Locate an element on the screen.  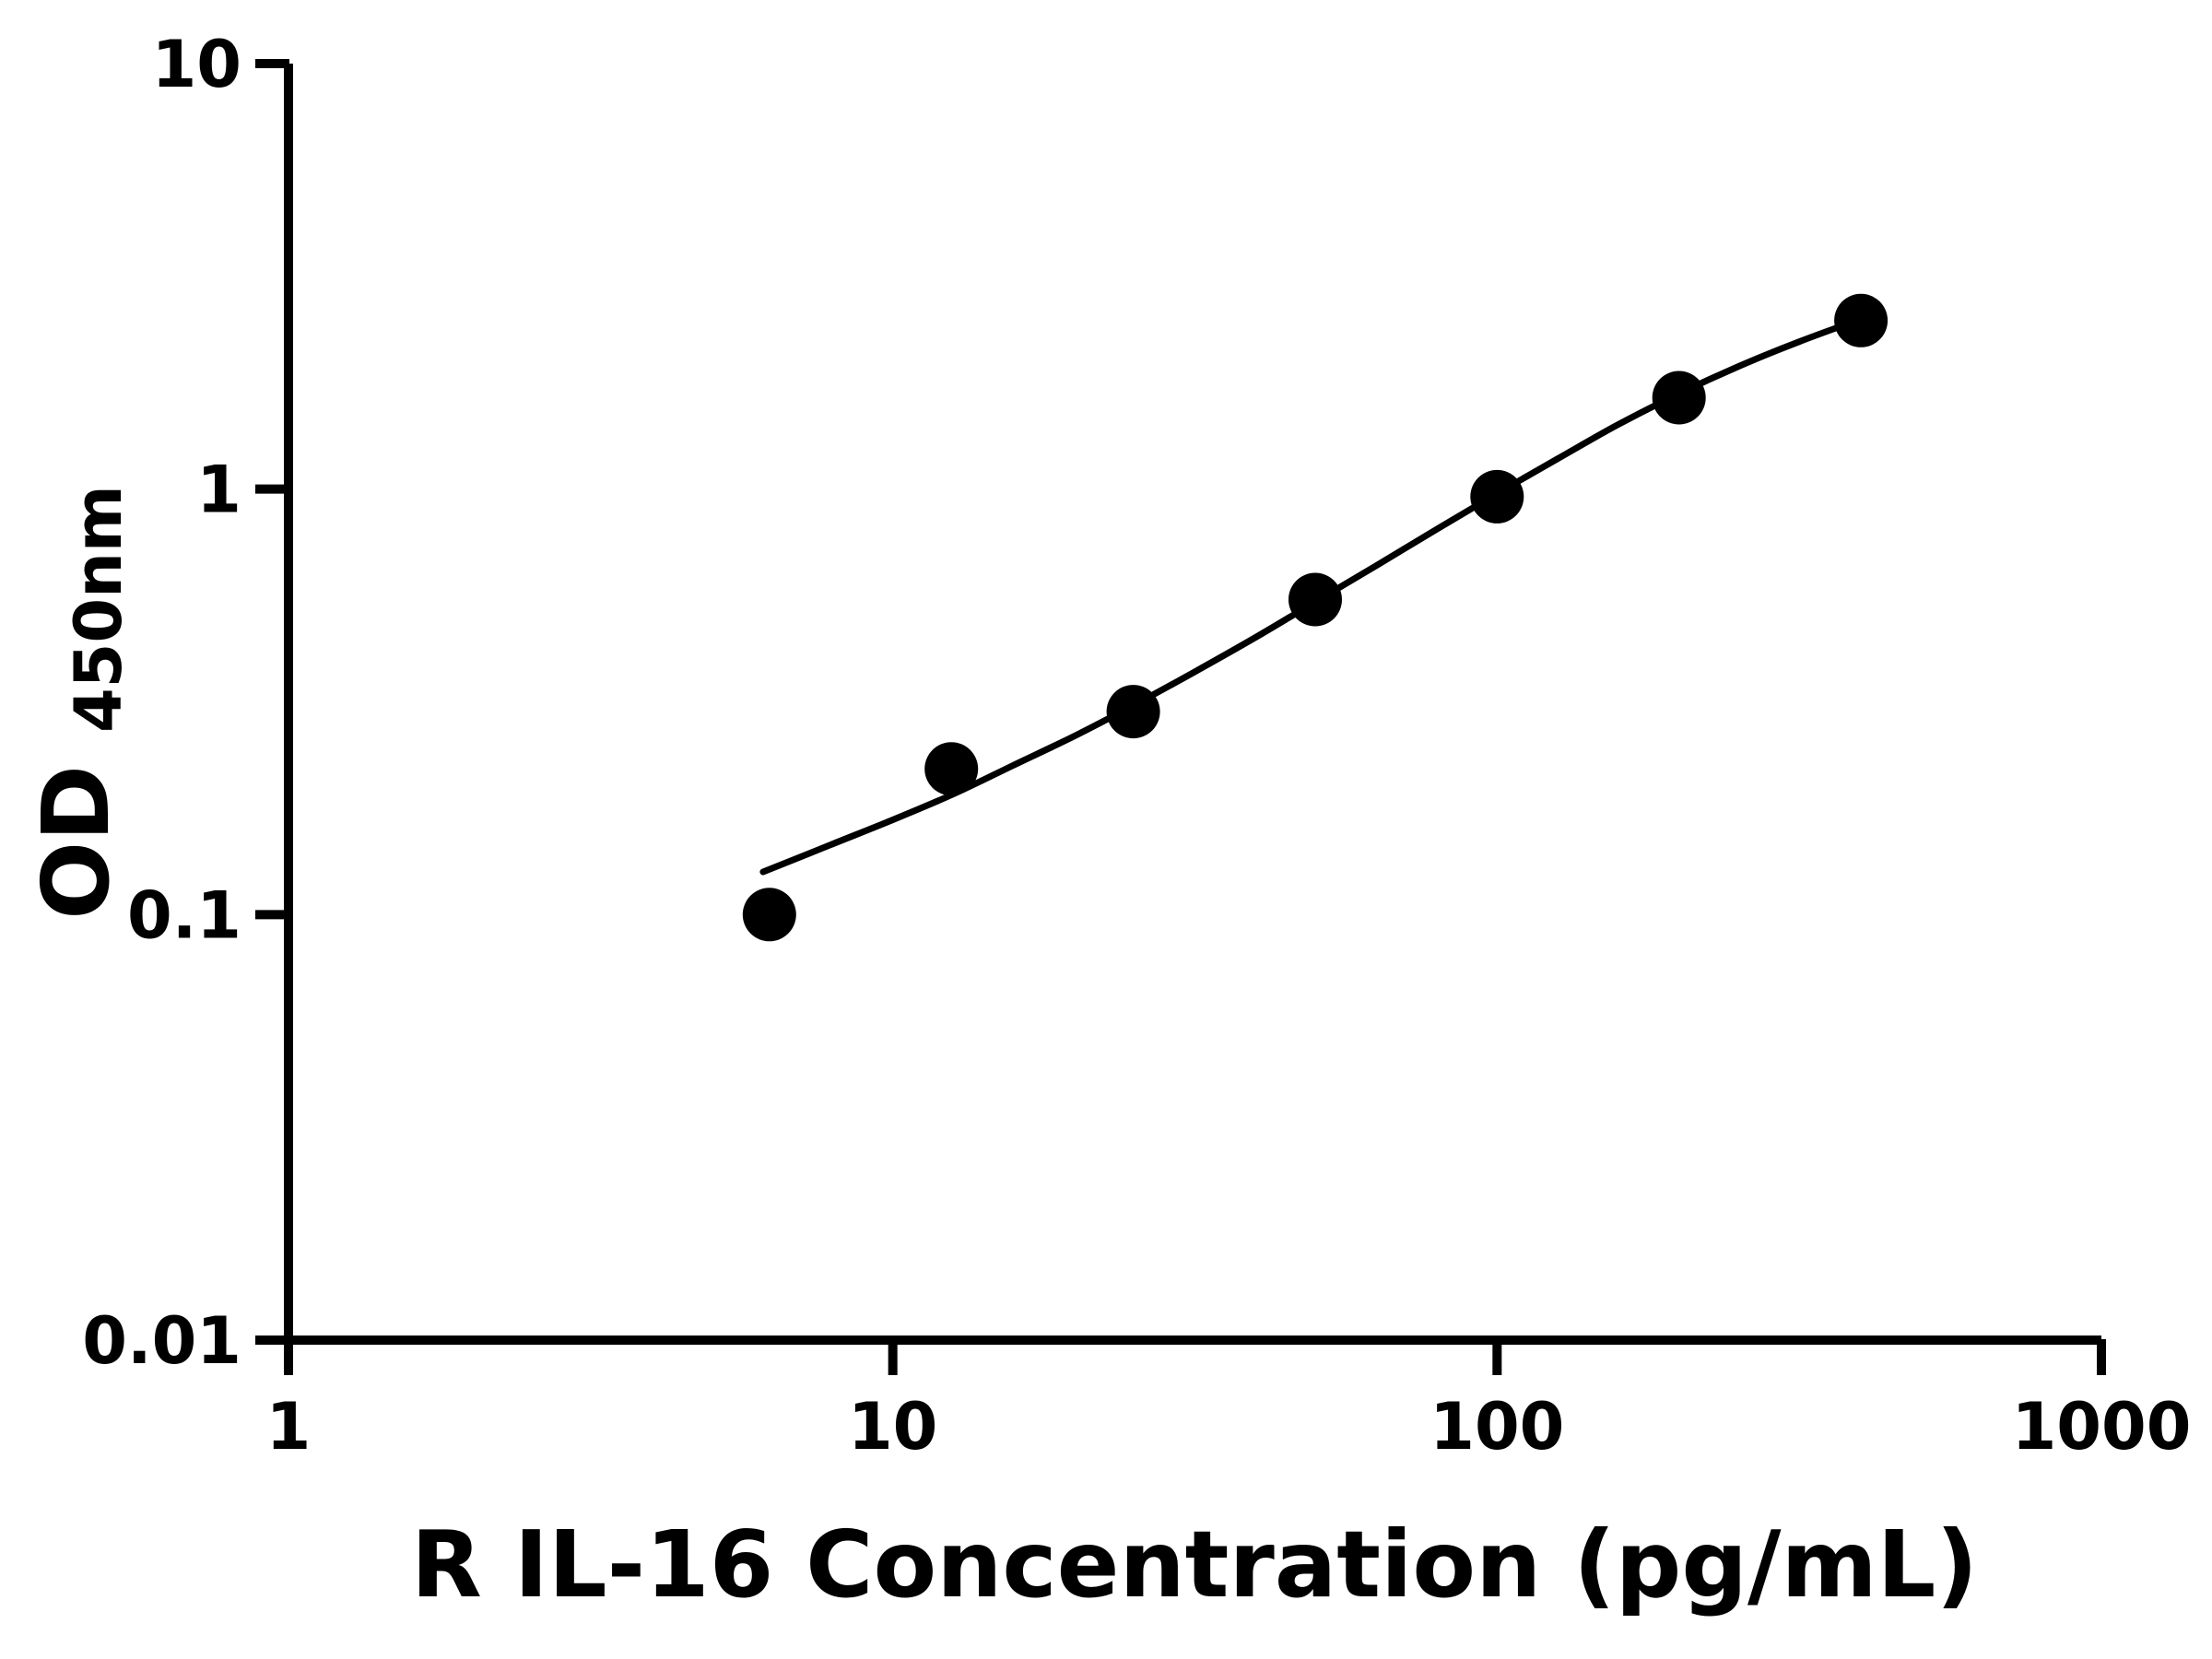
y-axis-title-subscript: 450nm is located at coordinates (98, 609).